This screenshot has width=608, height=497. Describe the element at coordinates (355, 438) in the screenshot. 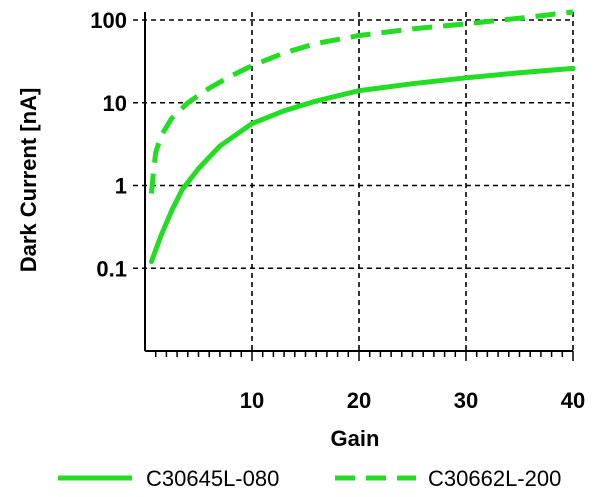

I see `x-axis-title: Gain` at that location.